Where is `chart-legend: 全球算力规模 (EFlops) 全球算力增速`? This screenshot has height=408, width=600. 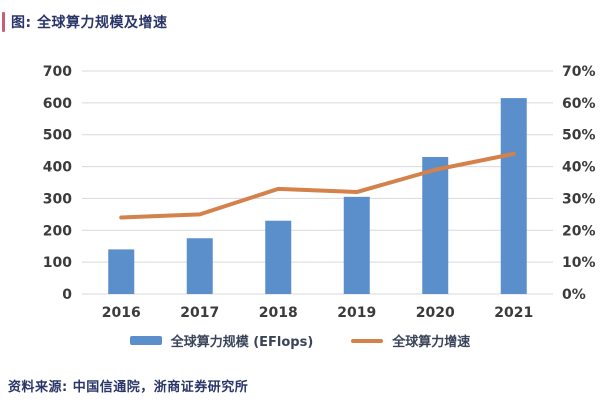 chart-legend: 全球算力规模 (EFlops) 全球算力增速 is located at coordinates (300, 340).